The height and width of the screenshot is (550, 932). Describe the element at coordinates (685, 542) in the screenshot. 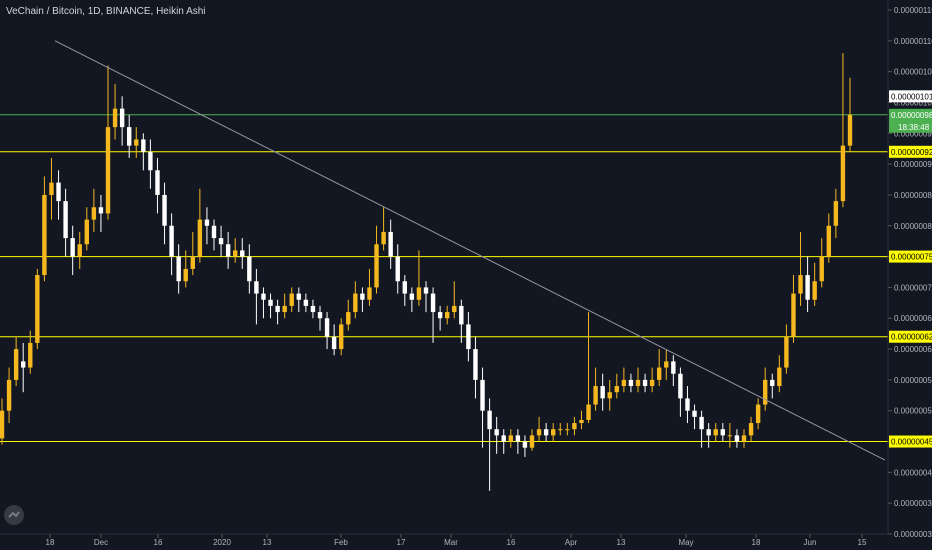

I see `x-tick-label: May` at that location.